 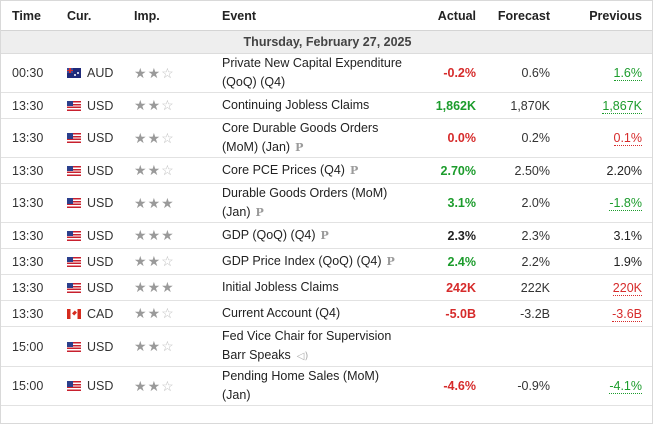 What do you see at coordinates (319, 138) in the screenshot?
I see `event-name: Core Durable Goods Orders (MoM) (Jan) P` at bounding box center [319, 138].